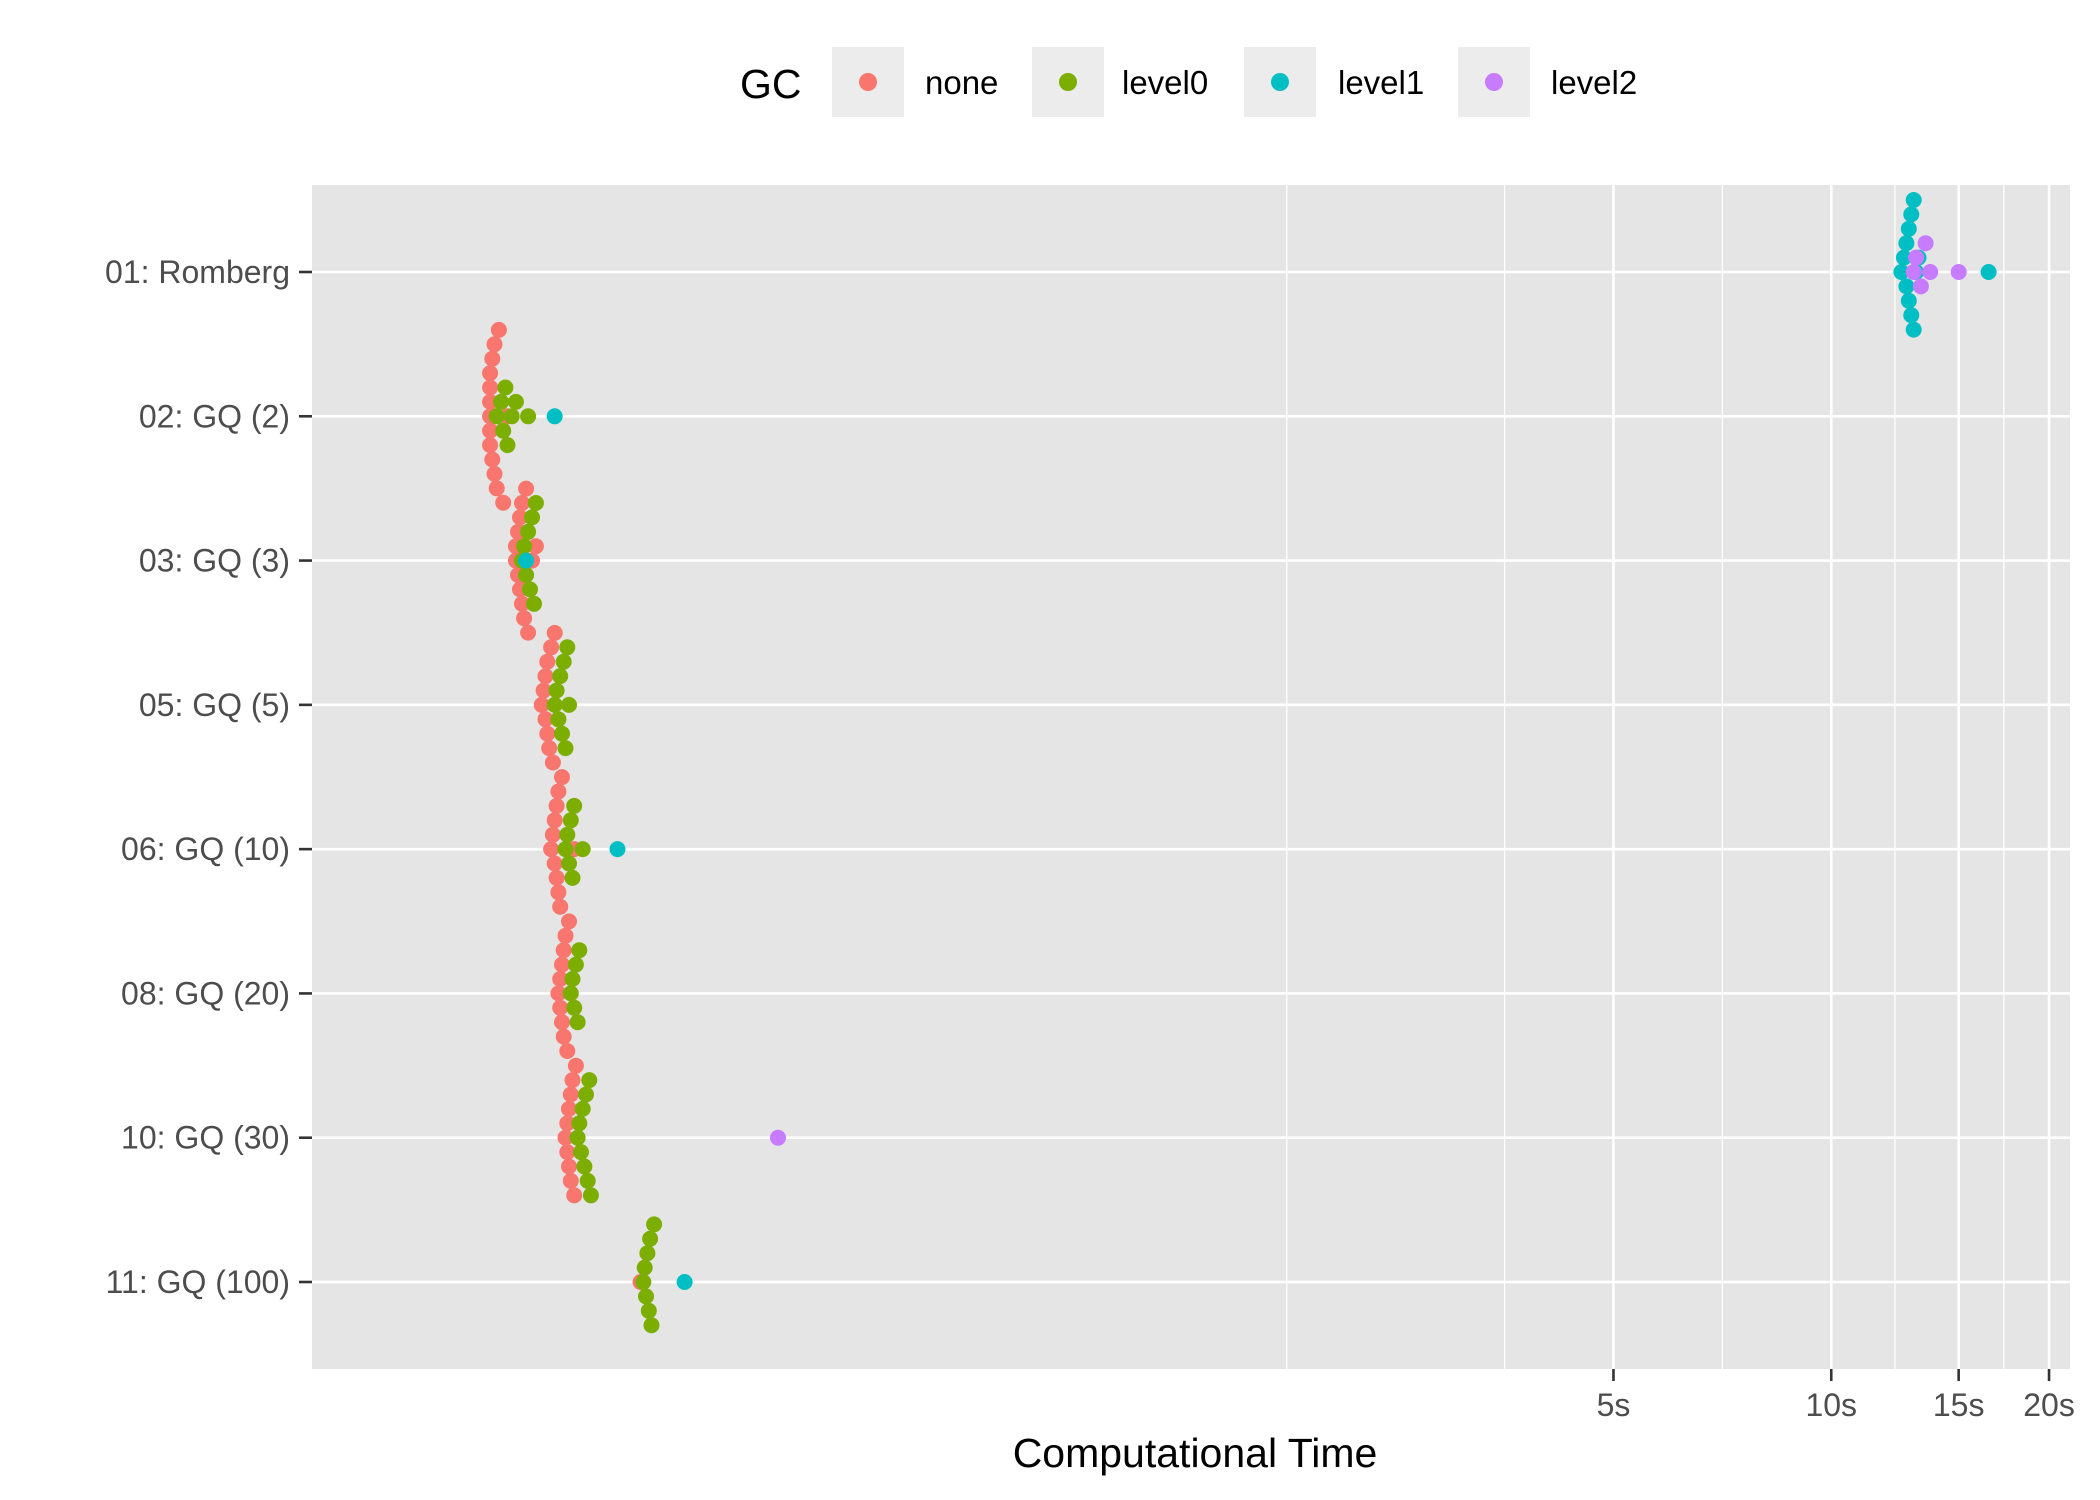 Image resolution: width=2100 pixels, height=1500 pixels. I want to click on x-tick-label: 5s, so click(1614, 1405).